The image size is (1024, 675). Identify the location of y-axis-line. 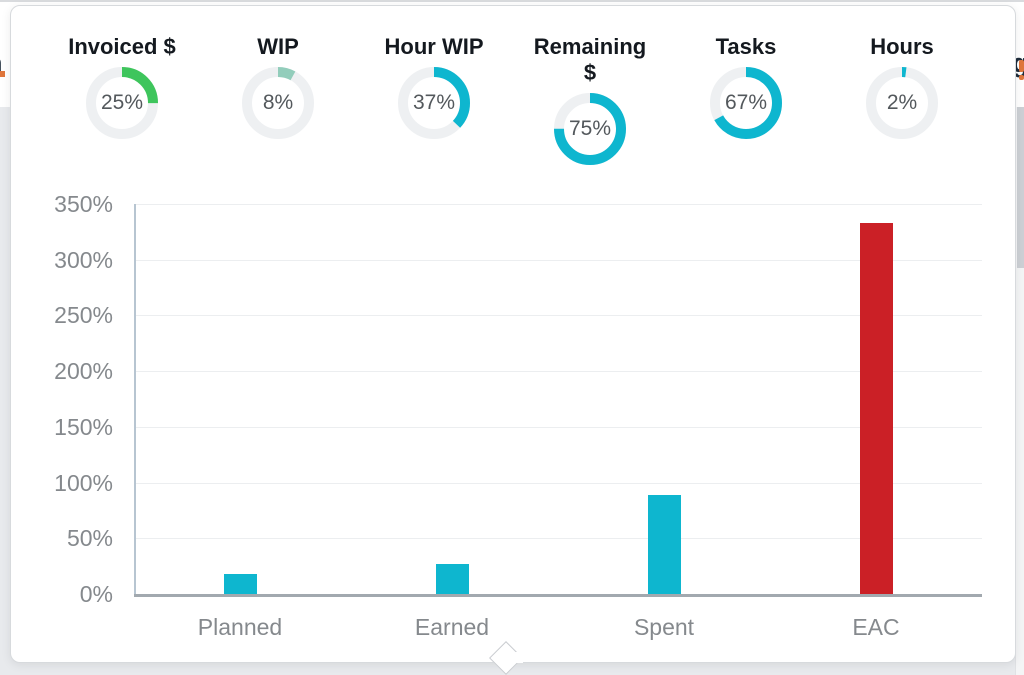
(135, 400).